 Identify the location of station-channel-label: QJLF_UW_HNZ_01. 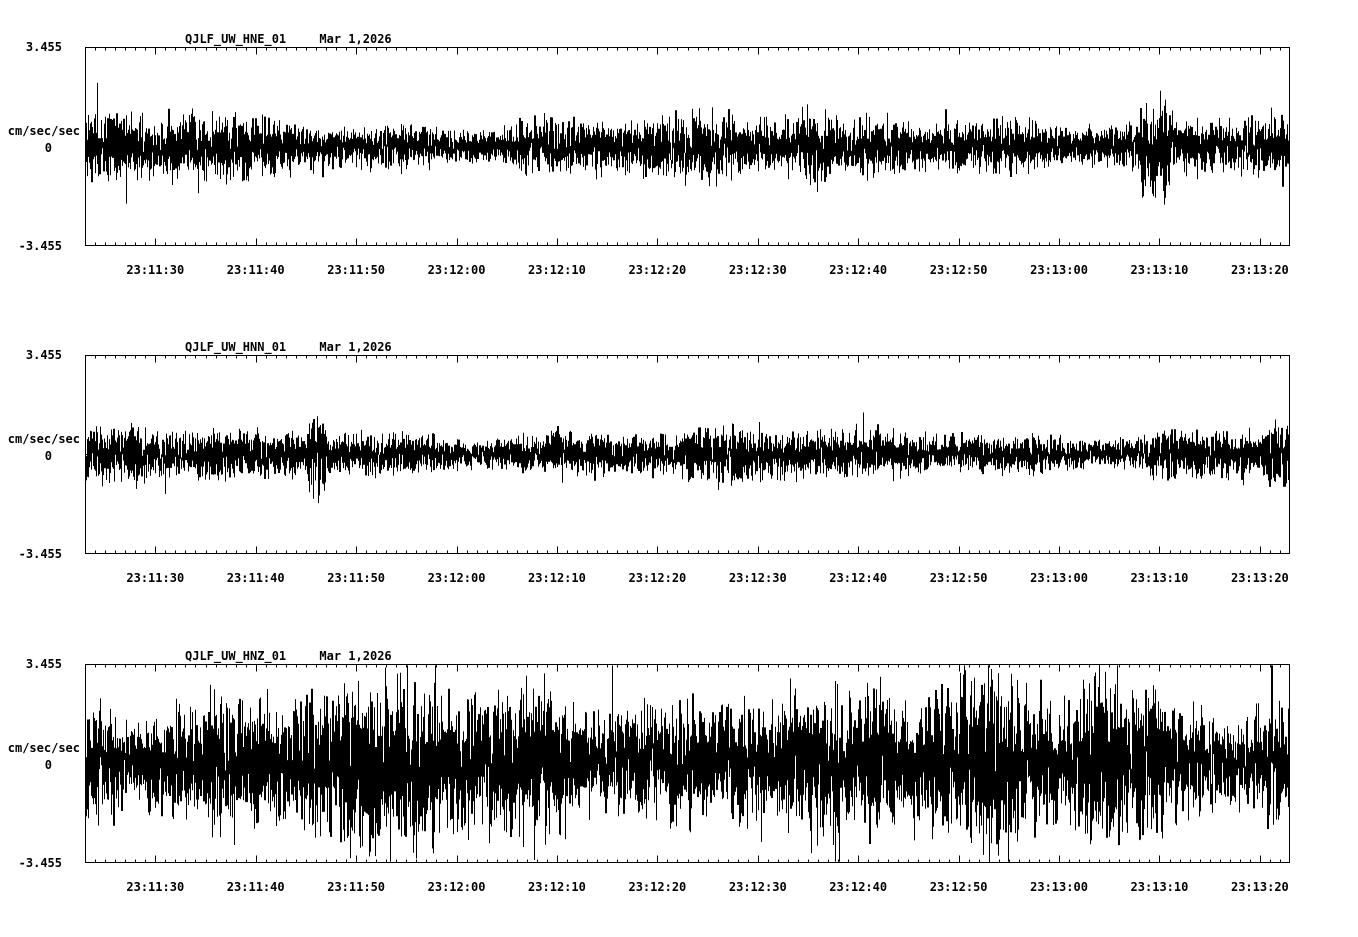
(236, 656).